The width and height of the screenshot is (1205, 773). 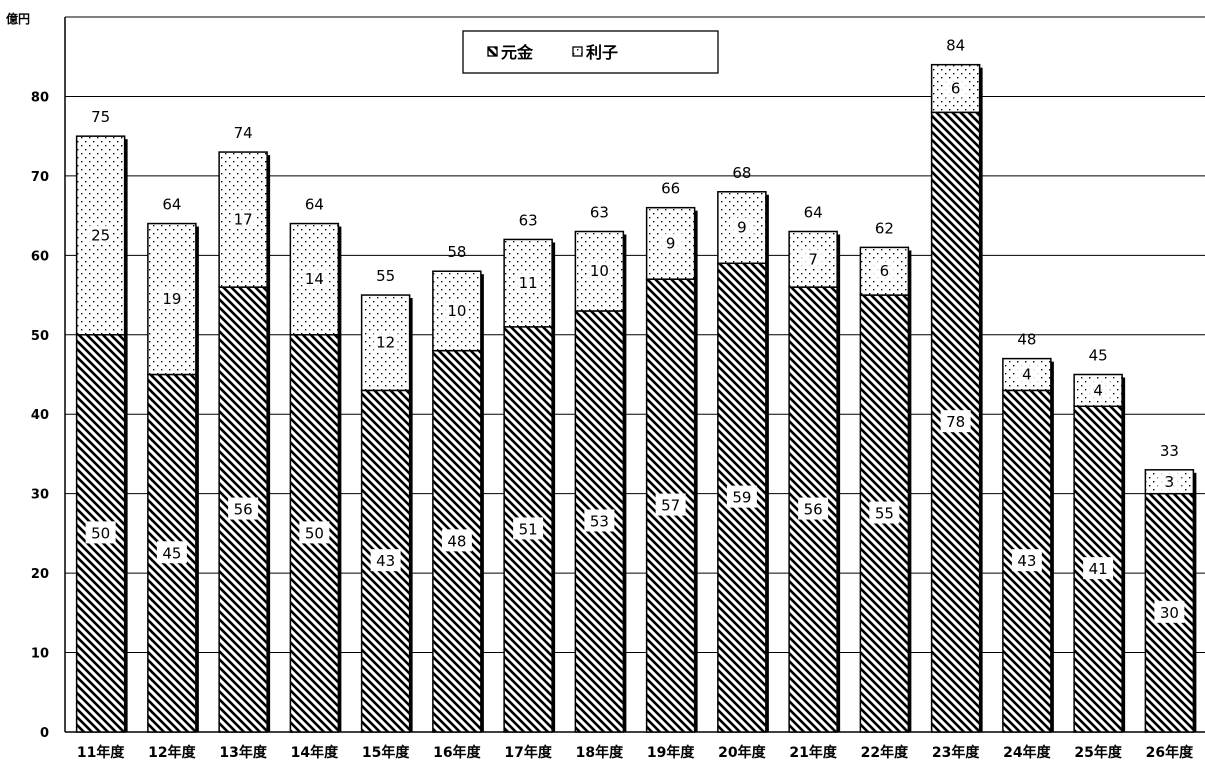 What do you see at coordinates (1098, 752) in the screenshot?
I see `x-tick-label: 25年度` at bounding box center [1098, 752].